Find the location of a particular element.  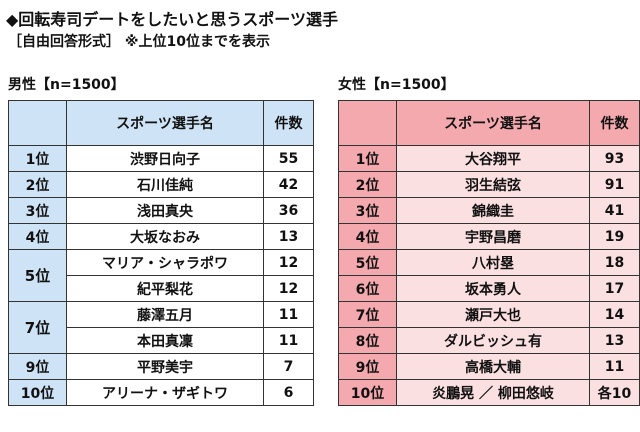

table-row: 1位 大谷翔平 93 is located at coordinates (489, 158).